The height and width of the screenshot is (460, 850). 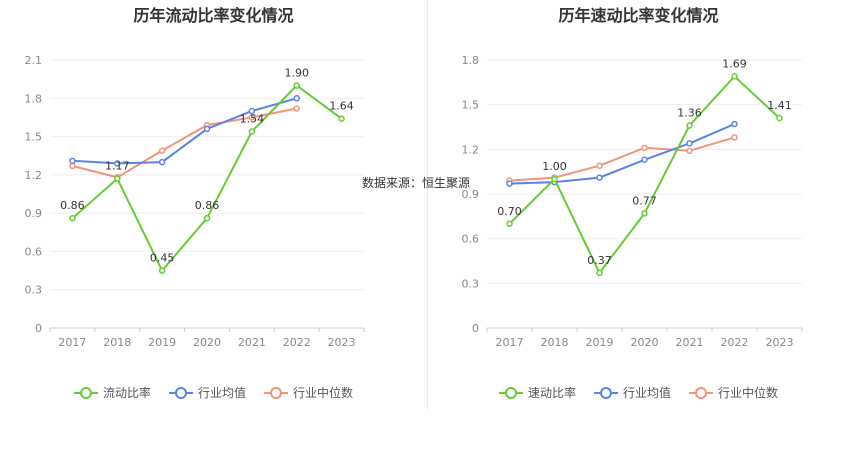 I want to click on data-label: 0.70, so click(x=509, y=211).